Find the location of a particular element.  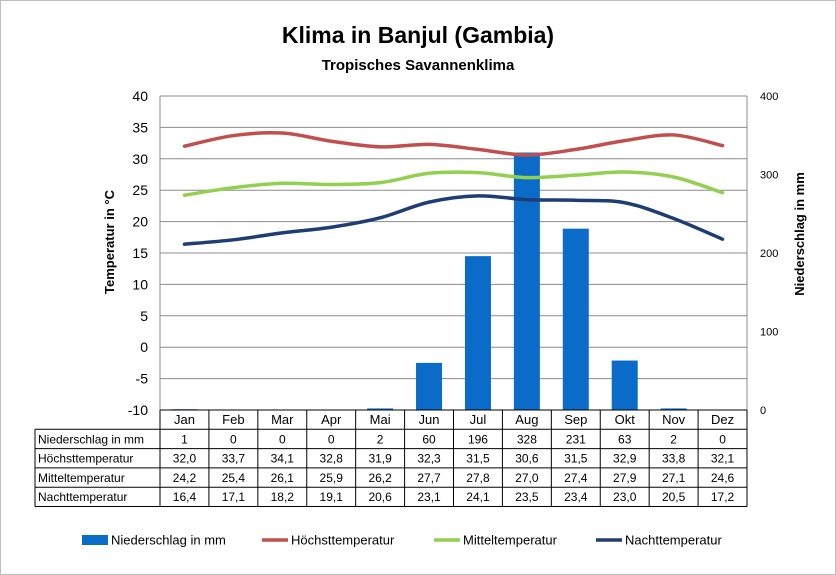

table-cell: 24,6 is located at coordinates (723, 478).